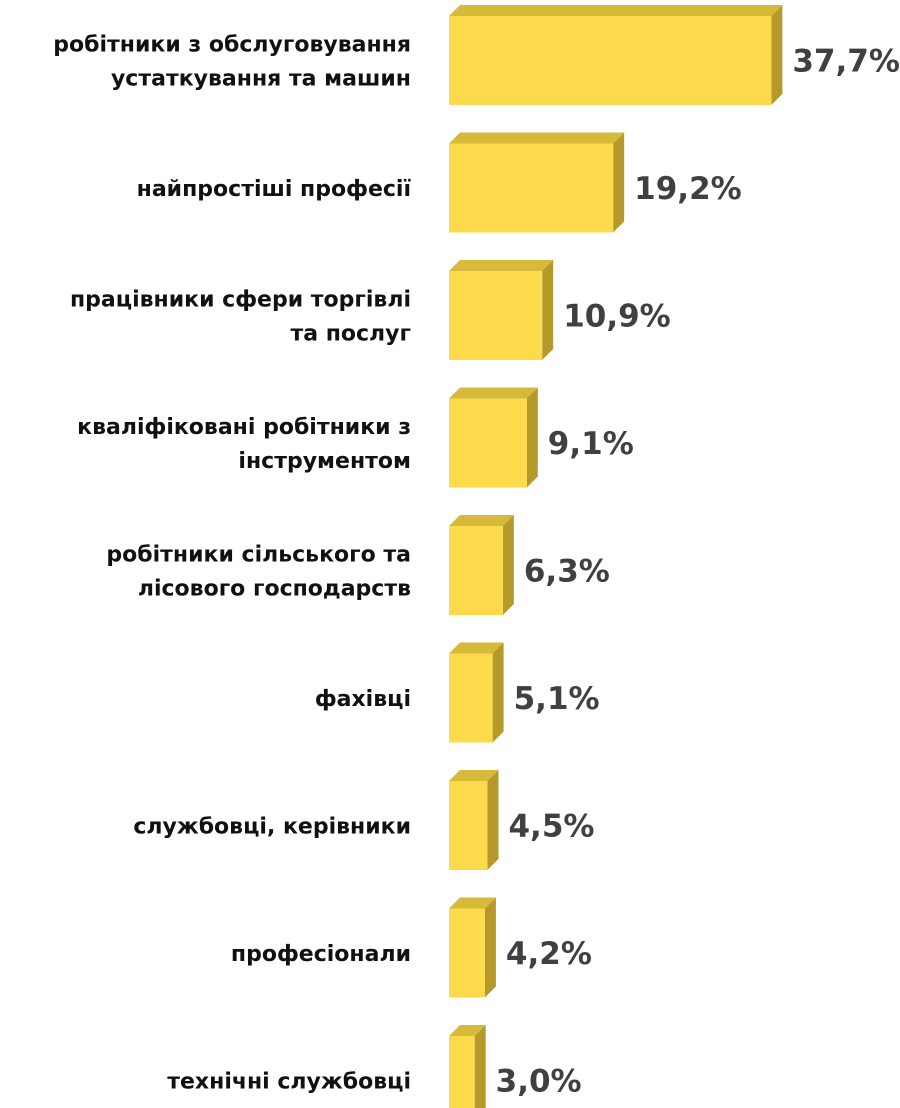 The image size is (900, 1108). Describe the element at coordinates (363, 699) in the screenshot. I see `category-label: фахівці` at that location.